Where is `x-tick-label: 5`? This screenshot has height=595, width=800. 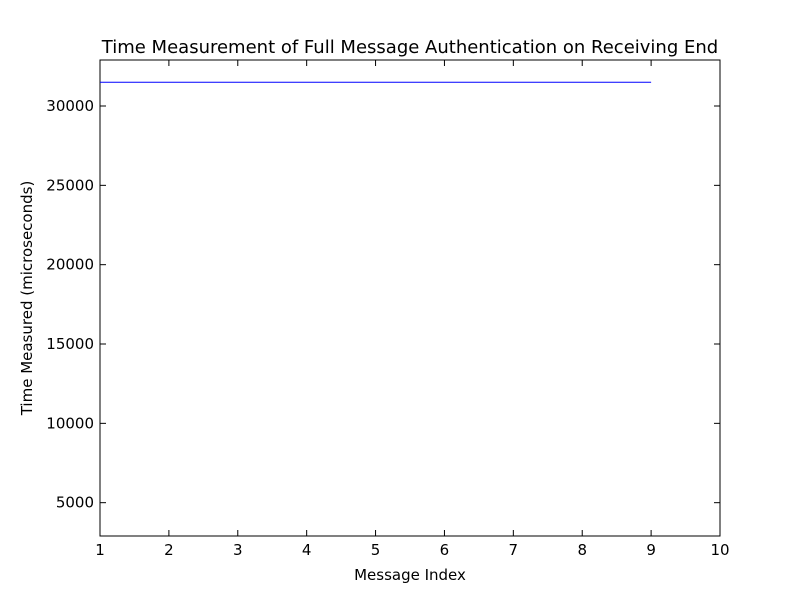 x-tick-label: 5 is located at coordinates (376, 550).